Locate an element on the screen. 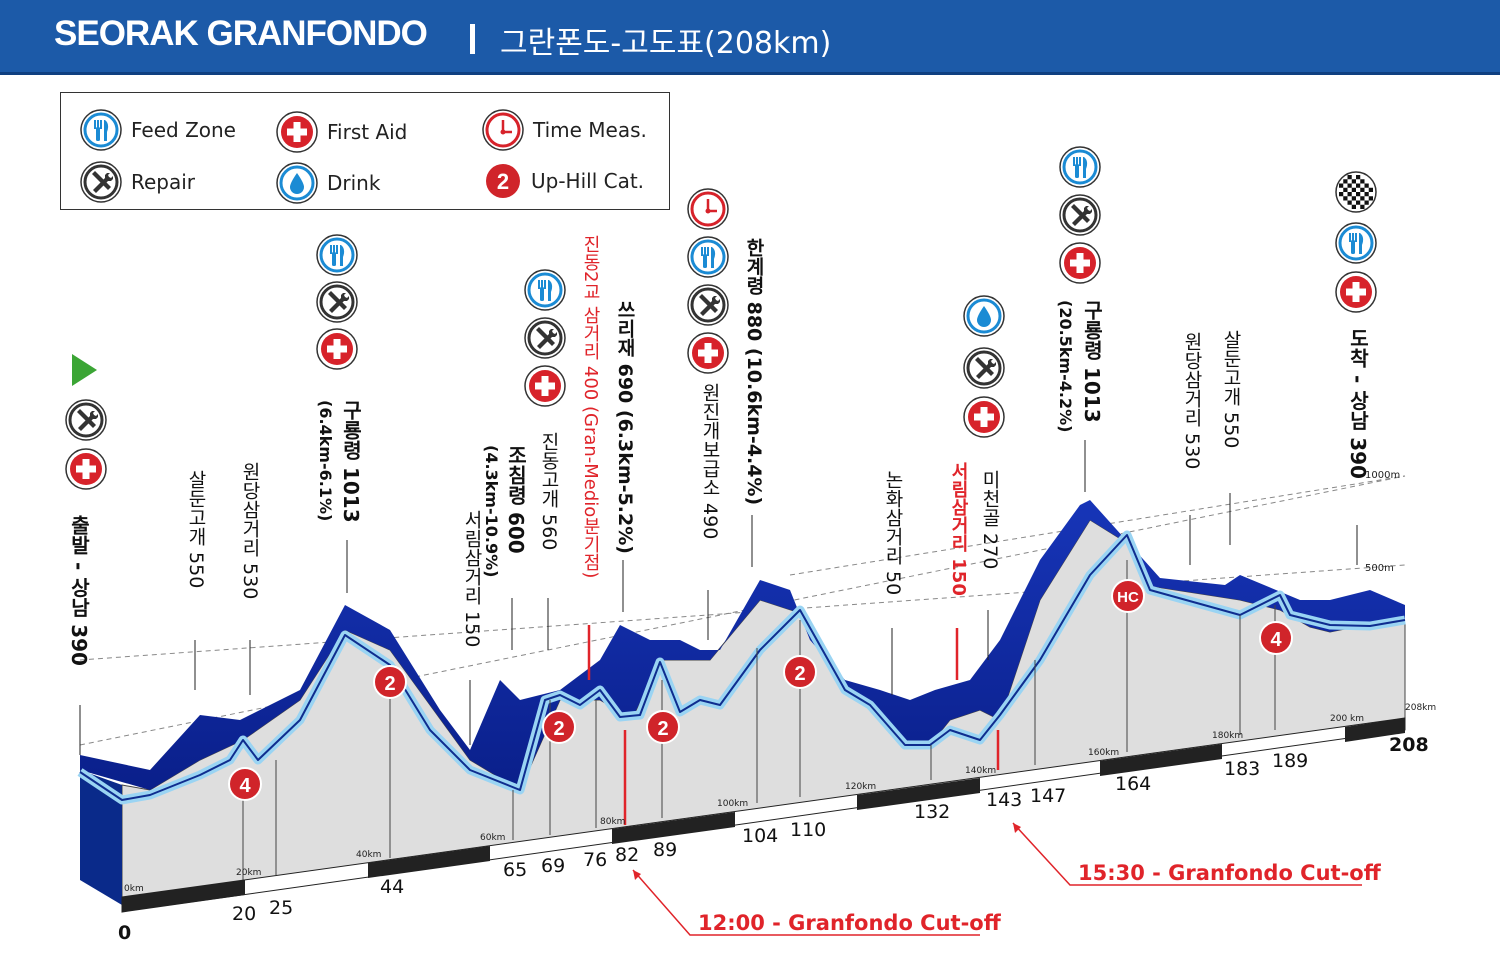 Image resolution: width=1500 pixels, height=964 pixels. legend-feed-zone-label: Feed Zone is located at coordinates (183, 130).